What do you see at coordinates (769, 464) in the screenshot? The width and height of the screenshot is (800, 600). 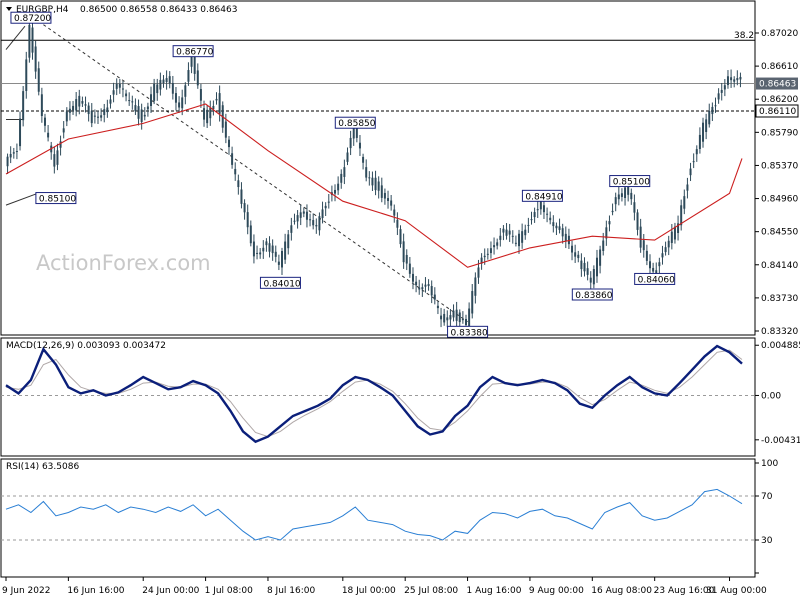 I see `rsi-y-tick-label: 100` at bounding box center [769, 464].